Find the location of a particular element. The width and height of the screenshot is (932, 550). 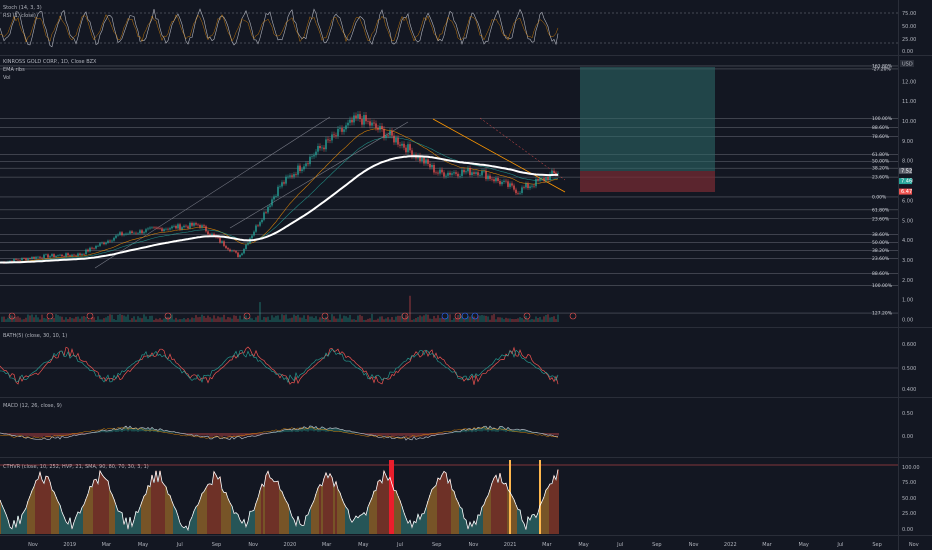

dividend-marker is located at coordinates (445, 316).